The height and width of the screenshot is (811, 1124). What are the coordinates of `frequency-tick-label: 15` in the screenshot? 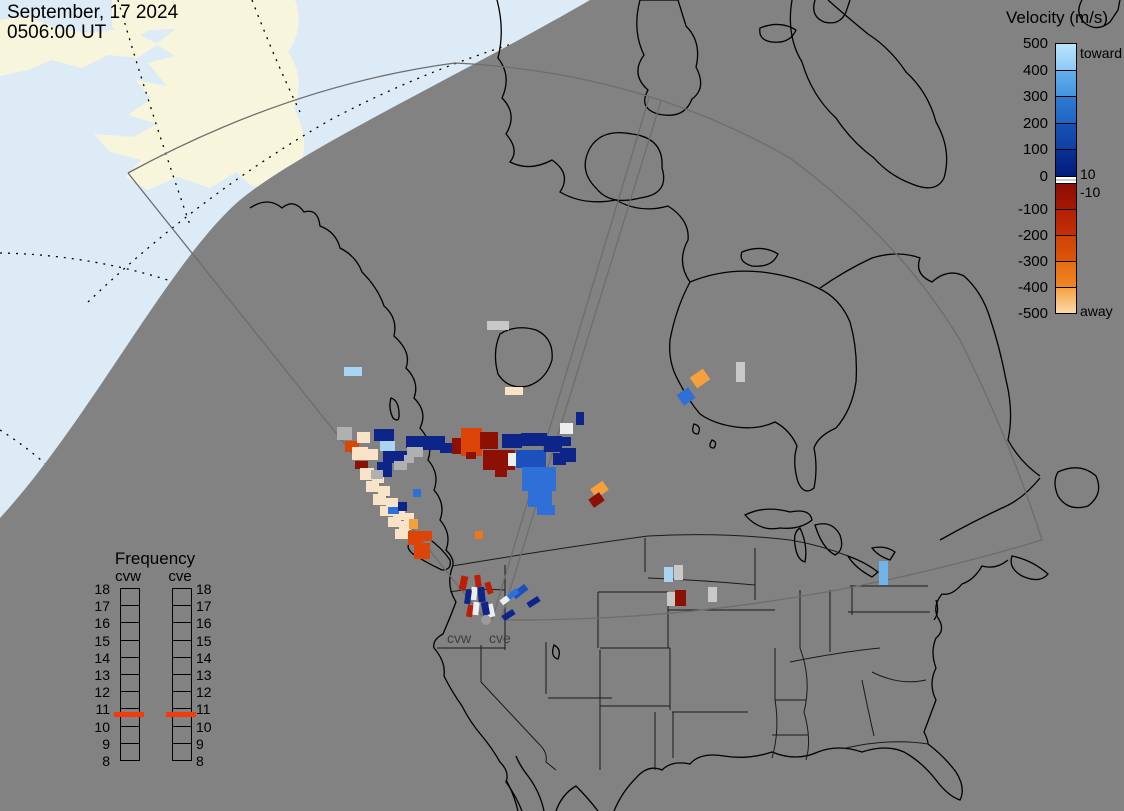 It's located at (204, 640).